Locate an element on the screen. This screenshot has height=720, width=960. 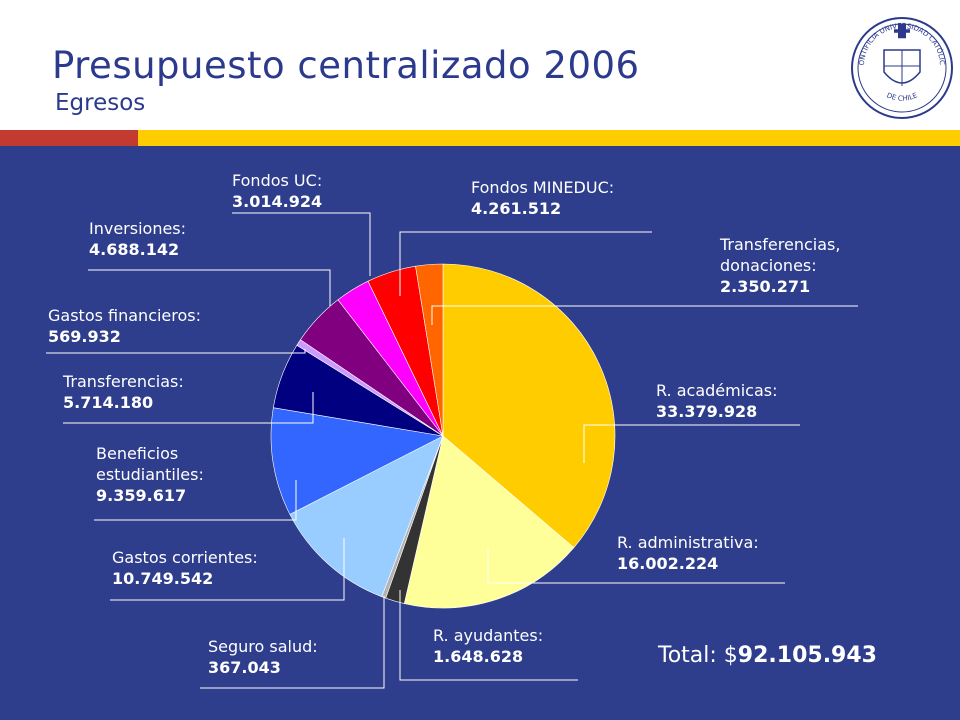
pie-slice-beneficios-estudiantiles is located at coordinates (357, 461).